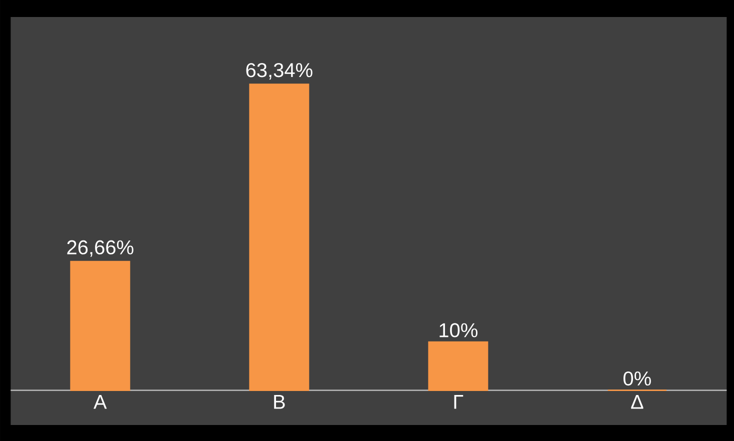 The width and height of the screenshot is (734, 441). What do you see at coordinates (100, 402) in the screenshot?
I see `x-tick-label: Α` at bounding box center [100, 402].